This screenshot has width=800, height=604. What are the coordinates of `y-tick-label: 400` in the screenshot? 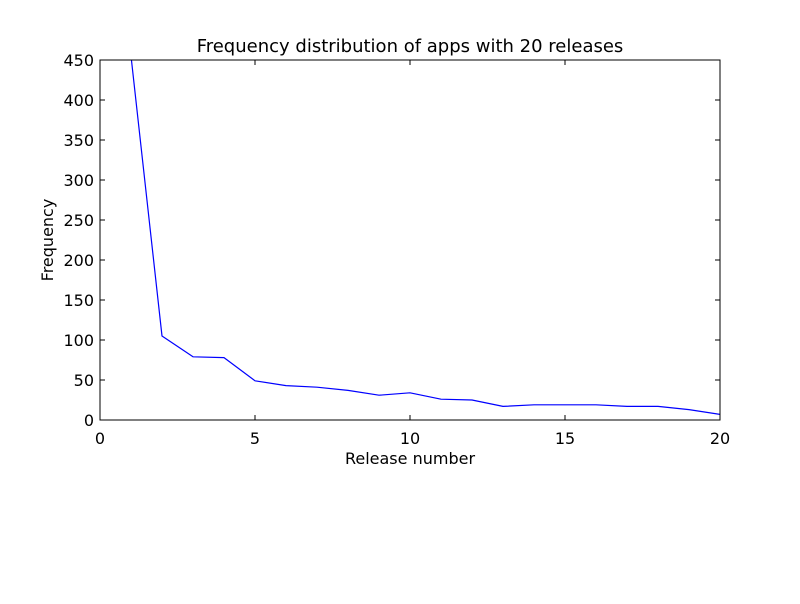 It's located at (78, 100).